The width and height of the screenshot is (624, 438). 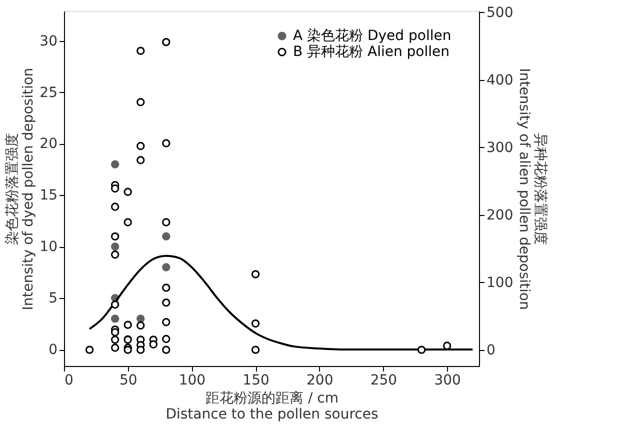 I want to click on x-tick-label: 200, so click(x=320, y=380).